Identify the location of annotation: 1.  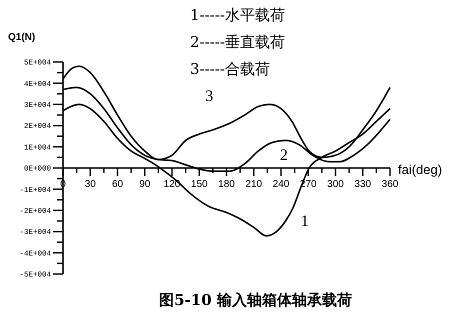
(304, 221).